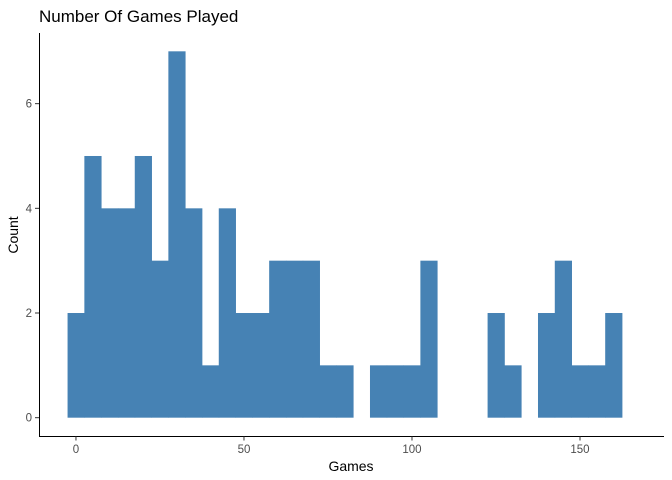 This screenshot has height=480, width=672. Describe the element at coordinates (331, 446) in the screenshot. I see `x-ticks-group: 0 50 100 150` at that location.